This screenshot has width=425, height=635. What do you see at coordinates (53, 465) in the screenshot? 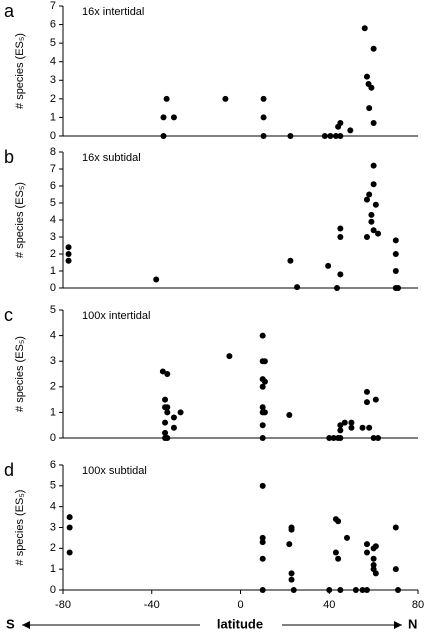
I see `y-tick-label: 6` at bounding box center [53, 465].